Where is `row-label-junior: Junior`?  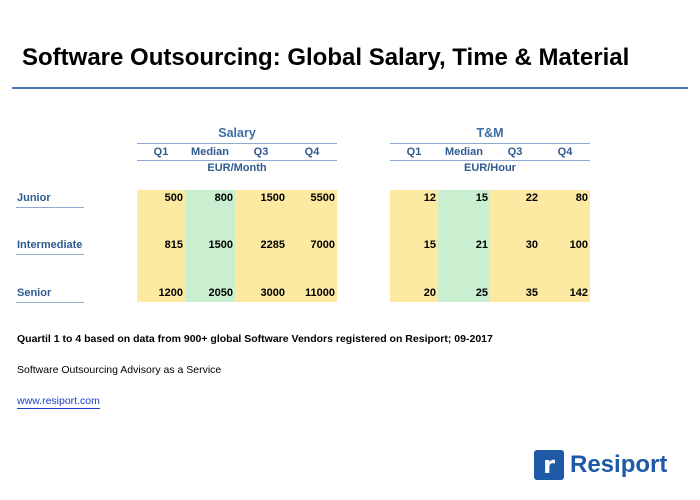
row-label-junior: Junior is located at coordinates (34, 198).